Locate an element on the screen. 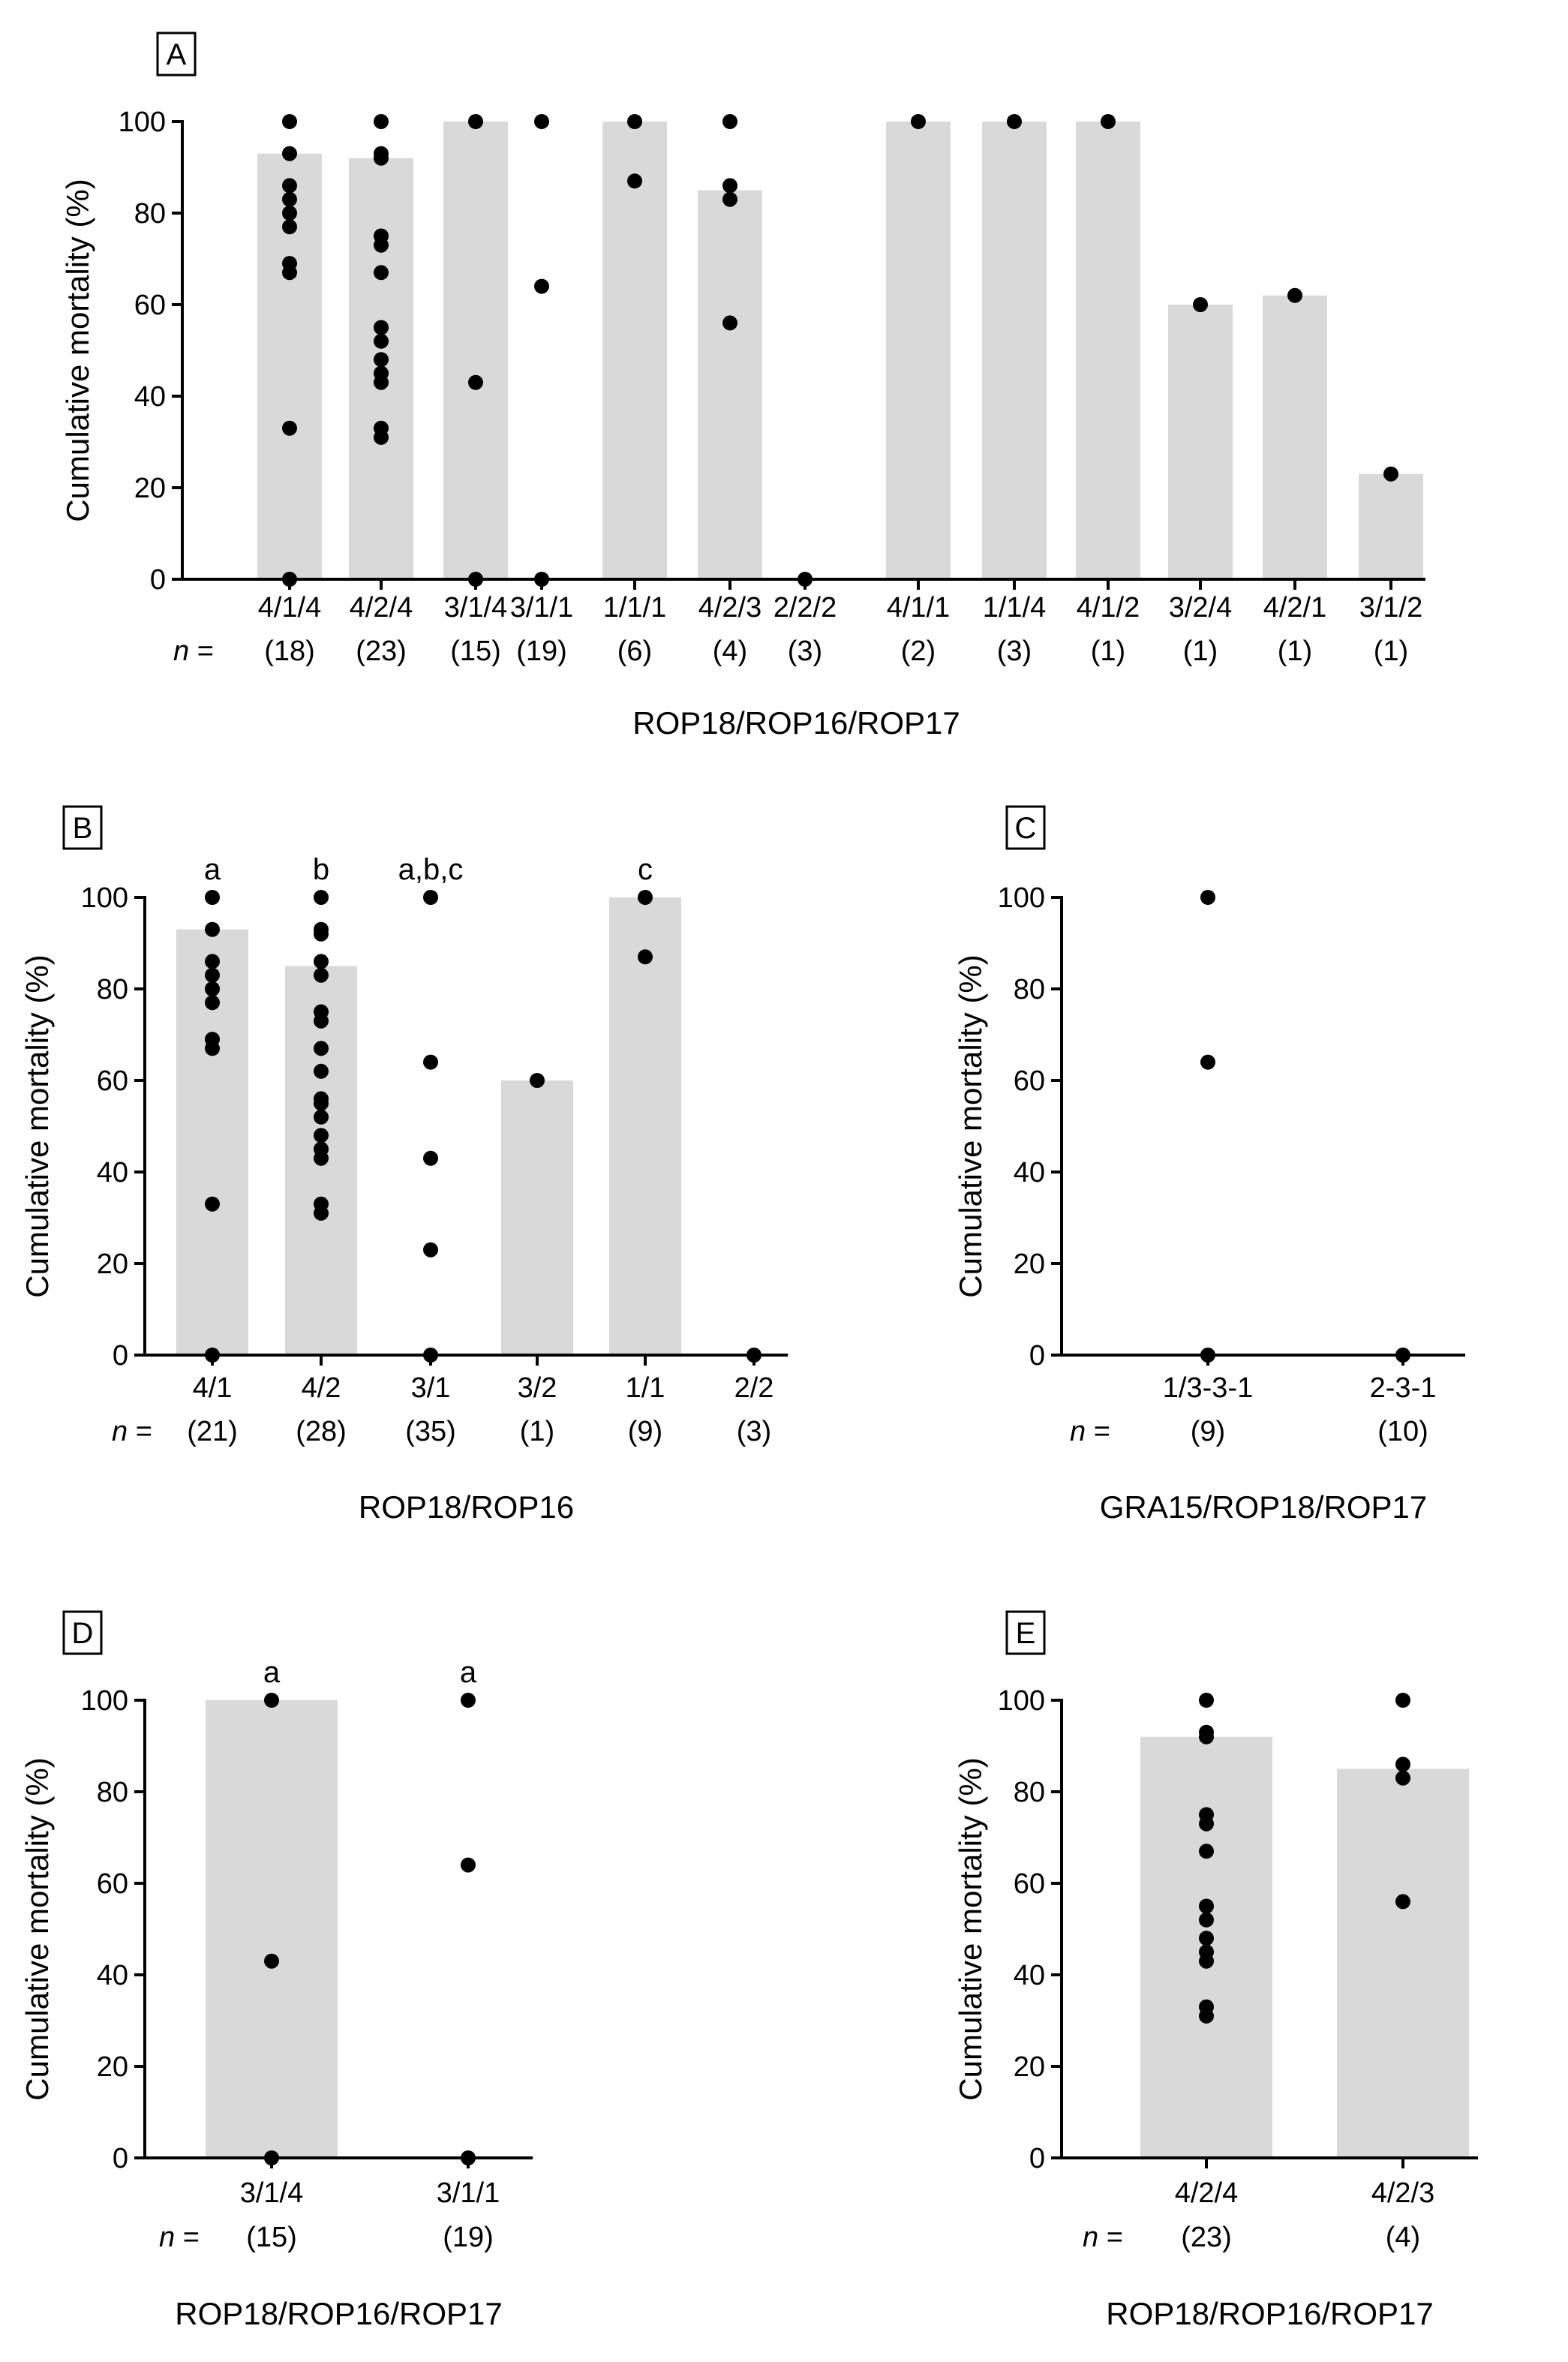  x-tick-label: 4/2/1 is located at coordinates (1295, 608).